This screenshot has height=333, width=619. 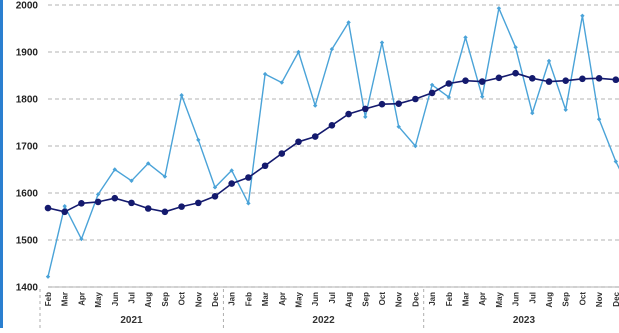 I want to click on y-tick-label: 1500, so click(x=27, y=241).